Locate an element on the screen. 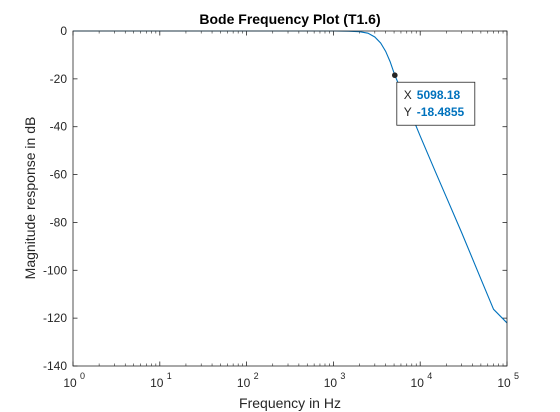  datatip-x-label: X is located at coordinates (408, 95).